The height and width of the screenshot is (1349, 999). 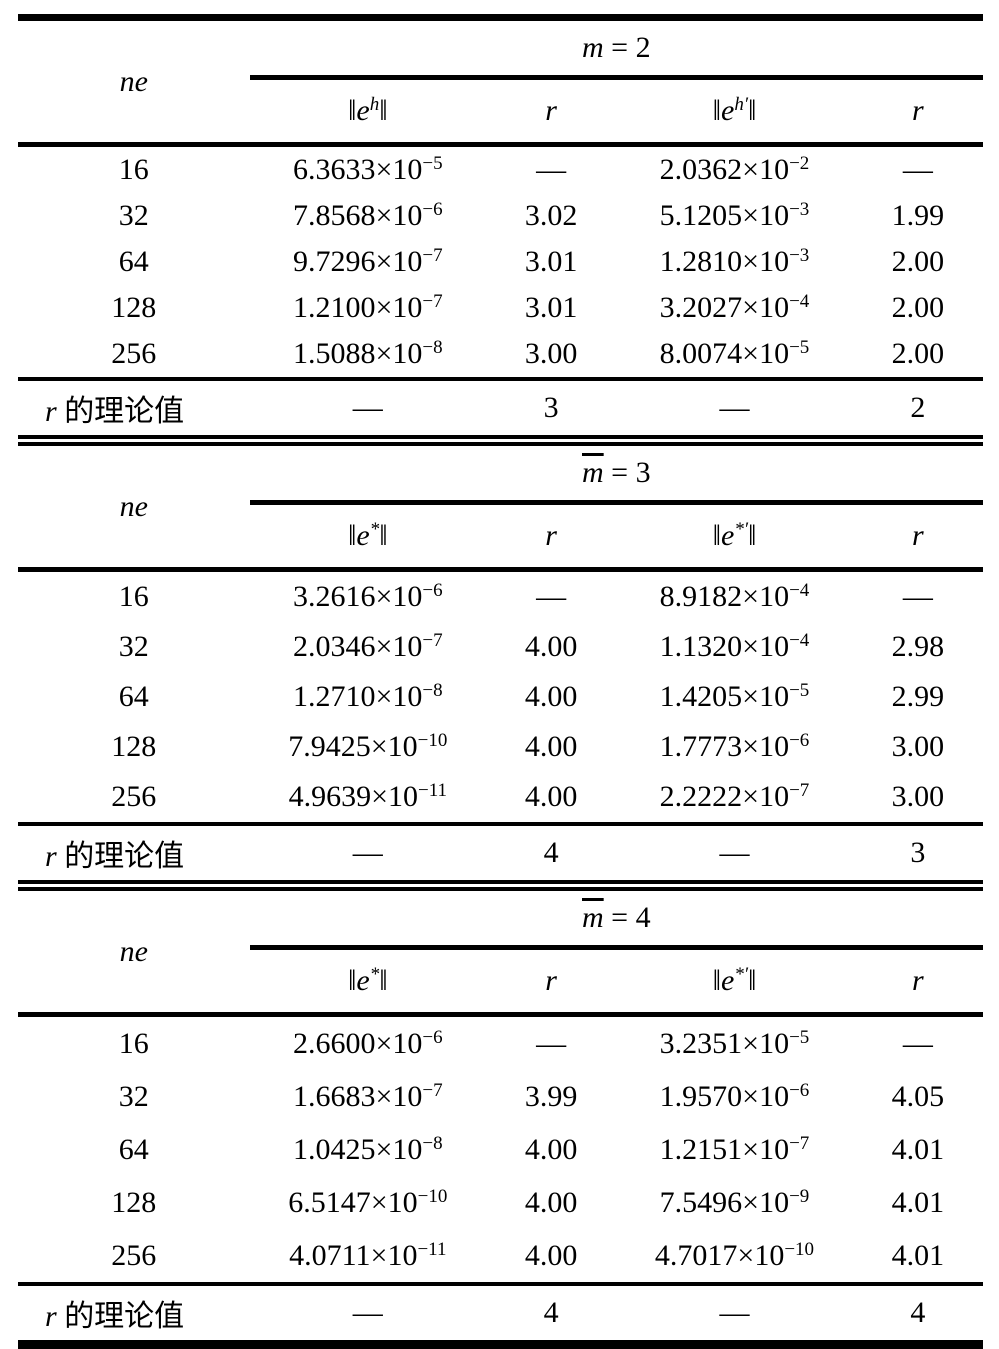 What do you see at coordinates (368, 536) in the screenshot?
I see `error-norm-header: ‖e*‖` at bounding box center [368, 536].